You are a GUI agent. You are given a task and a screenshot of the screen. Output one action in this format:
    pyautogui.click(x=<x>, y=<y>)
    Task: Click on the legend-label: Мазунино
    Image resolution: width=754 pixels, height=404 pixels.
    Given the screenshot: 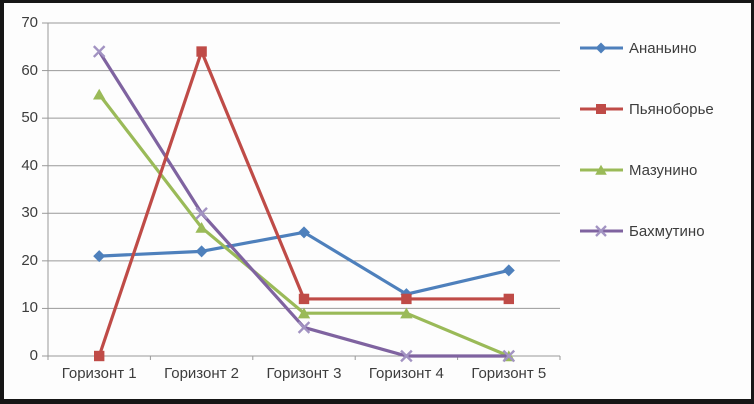 What is the action you would take?
    pyautogui.click(x=663, y=170)
    